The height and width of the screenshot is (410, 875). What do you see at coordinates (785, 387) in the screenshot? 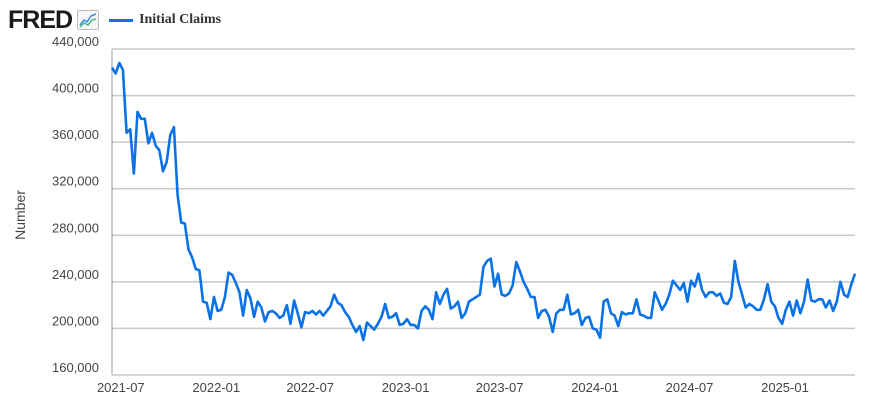
I see `x-tick-label: 2025-01` at bounding box center [785, 387].